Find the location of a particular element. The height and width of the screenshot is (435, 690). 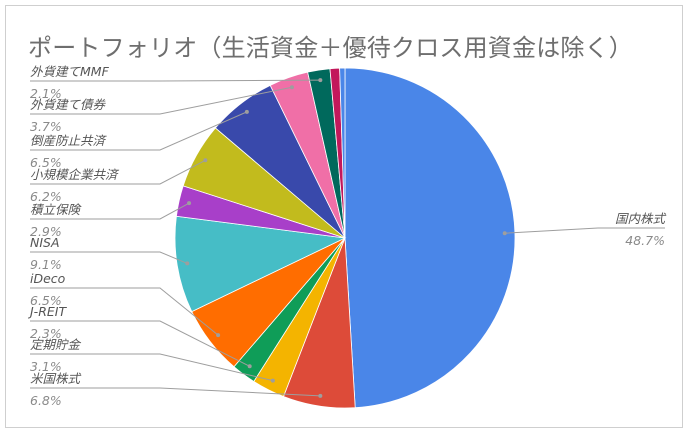

slice-pct-7: 6.2% is located at coordinates (46, 196).